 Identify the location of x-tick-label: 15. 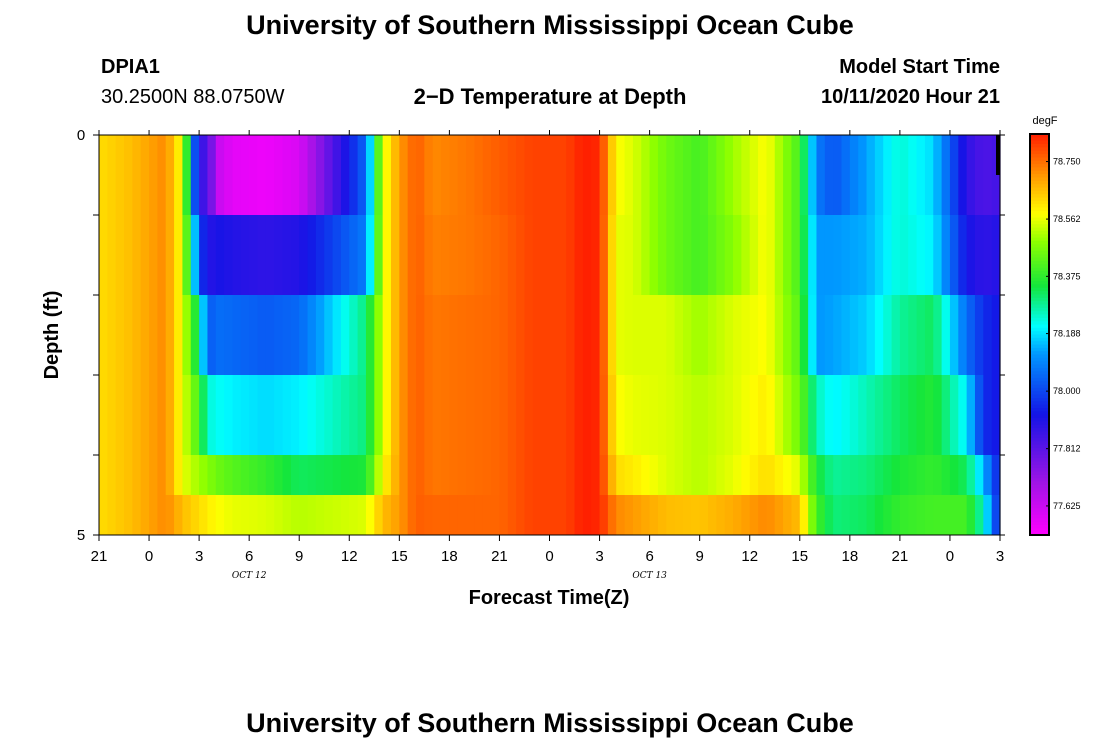
(799, 556).